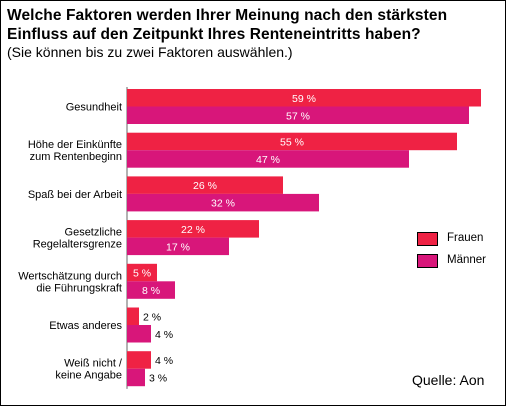 Image resolution: width=506 pixels, height=406 pixels. I want to click on data-label: 5 %, so click(142, 274).